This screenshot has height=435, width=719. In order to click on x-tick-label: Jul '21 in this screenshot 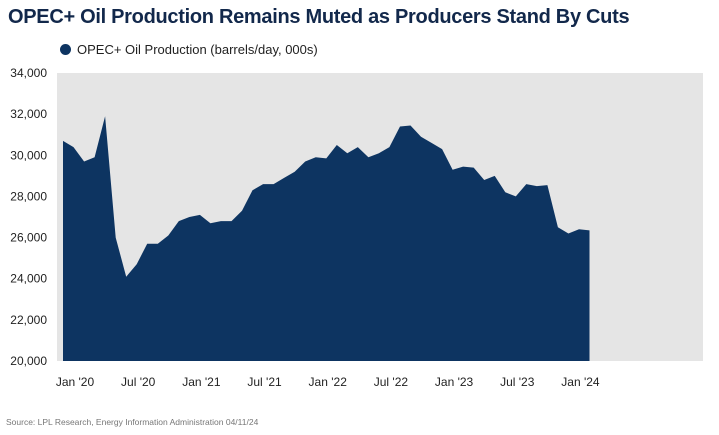, I will do `click(264, 382)`.